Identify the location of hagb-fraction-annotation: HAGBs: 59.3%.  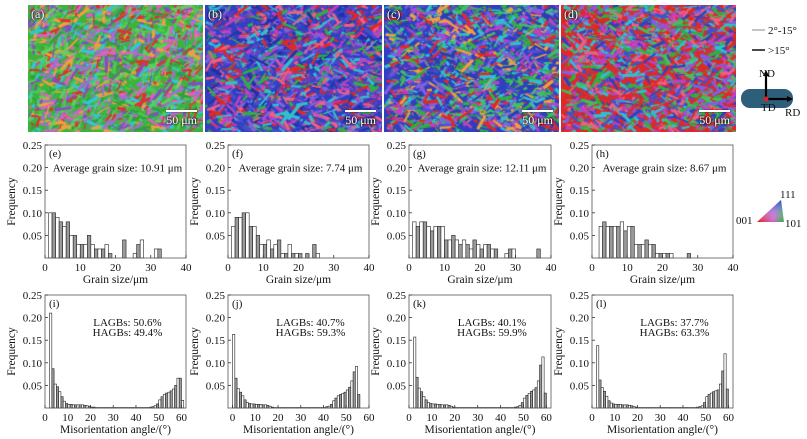
(311, 333).